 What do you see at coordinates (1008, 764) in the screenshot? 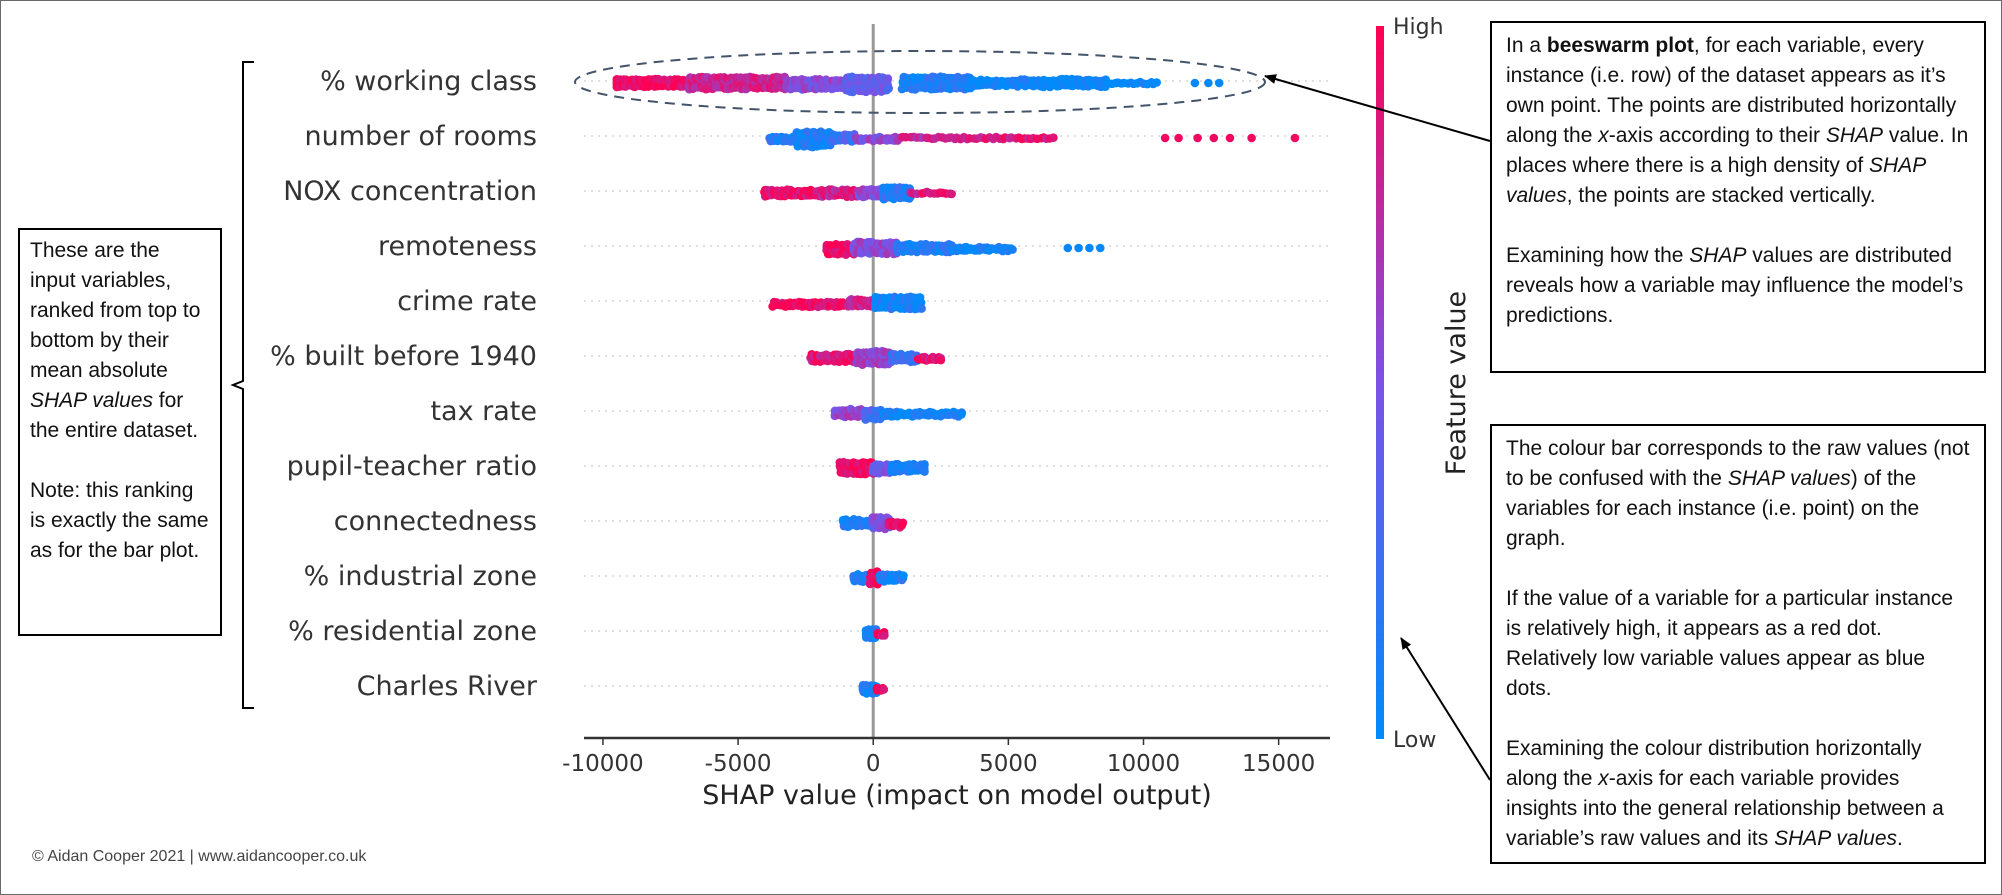
I see `x-tick-label: 5000` at bounding box center [1008, 764].